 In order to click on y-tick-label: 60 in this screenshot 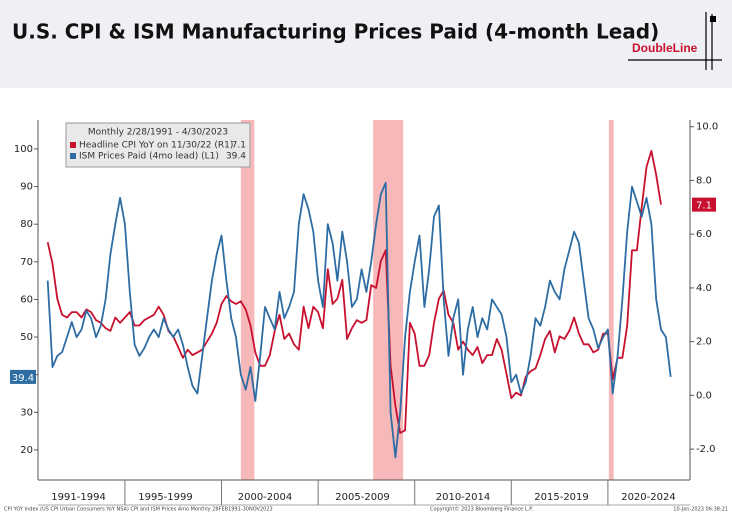, I will do `click(26, 299)`.